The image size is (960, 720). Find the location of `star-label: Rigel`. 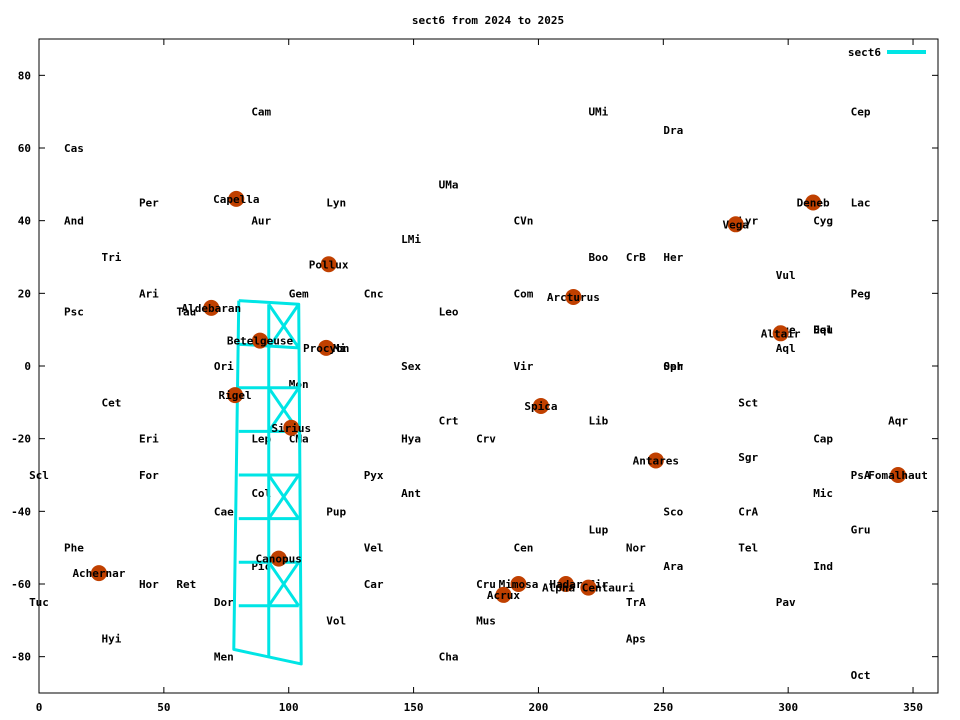

star-label: Rigel is located at coordinates (234, 395).